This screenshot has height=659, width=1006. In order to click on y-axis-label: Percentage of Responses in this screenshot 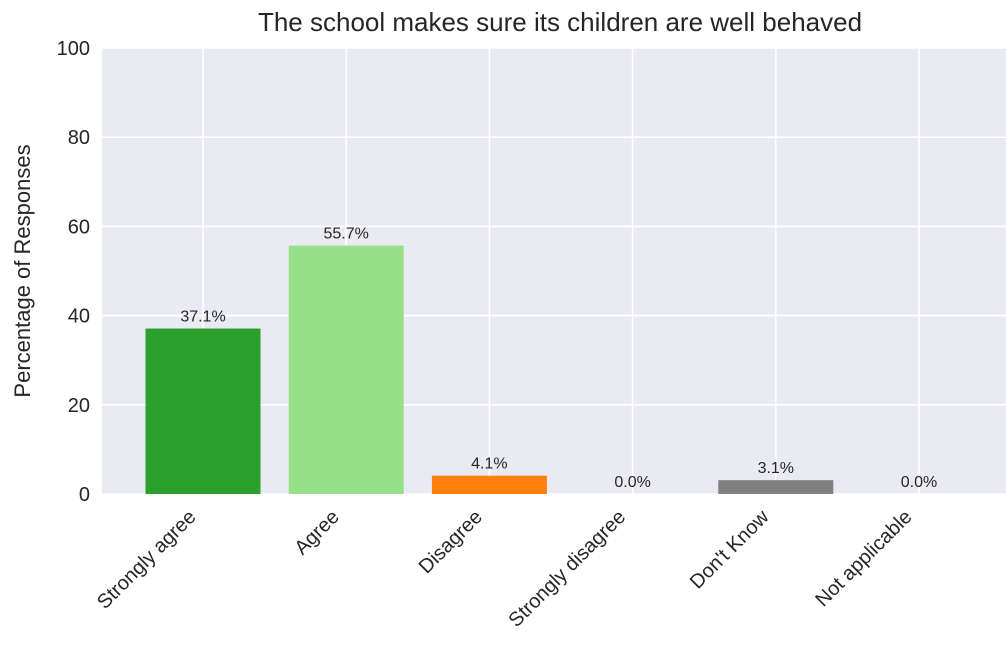, I will do `click(22, 270)`.